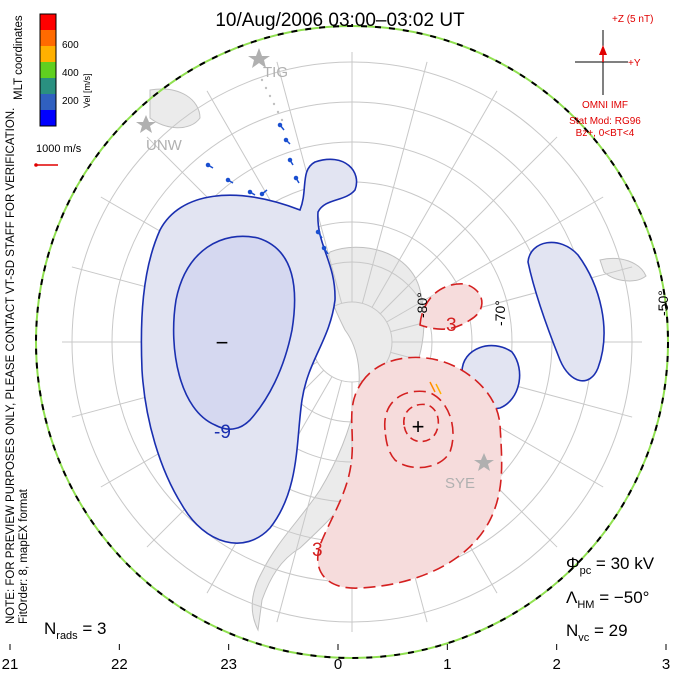  Describe the element at coordinates (605, 105) in the screenshot. I see `imf-source: OMNI IMF` at that location.